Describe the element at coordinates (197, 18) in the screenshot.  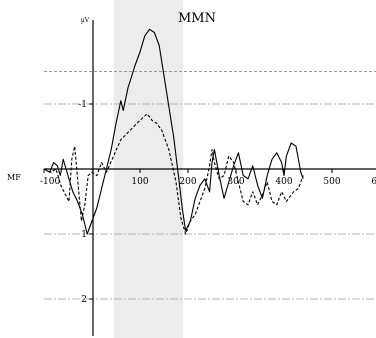
I see `chart-title: MMN` at that location.